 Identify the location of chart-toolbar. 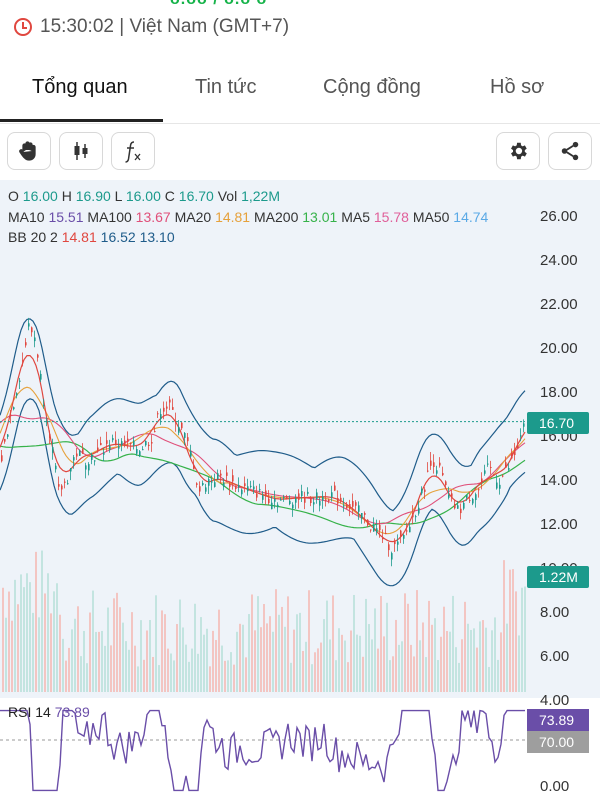
(300, 152).